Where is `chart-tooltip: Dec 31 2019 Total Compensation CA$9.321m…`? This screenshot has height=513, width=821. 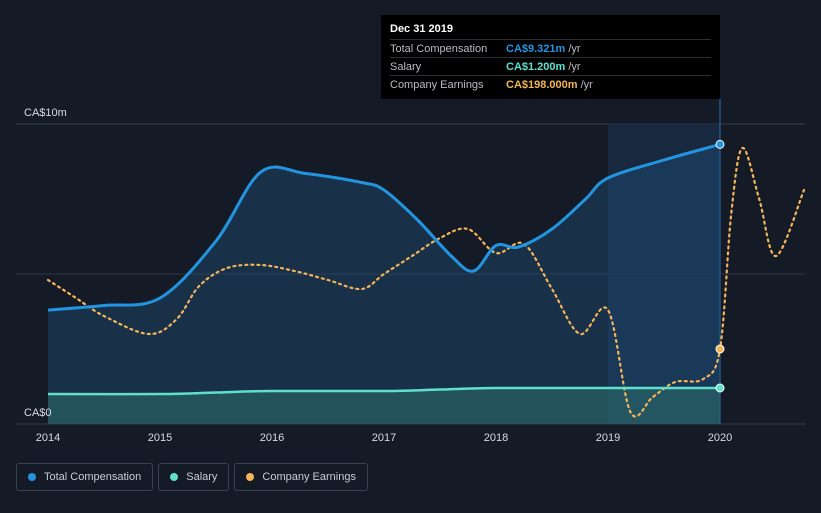 chart-tooltip: Dec 31 2019 Total Compensation CA$9.321m… is located at coordinates (550, 57).